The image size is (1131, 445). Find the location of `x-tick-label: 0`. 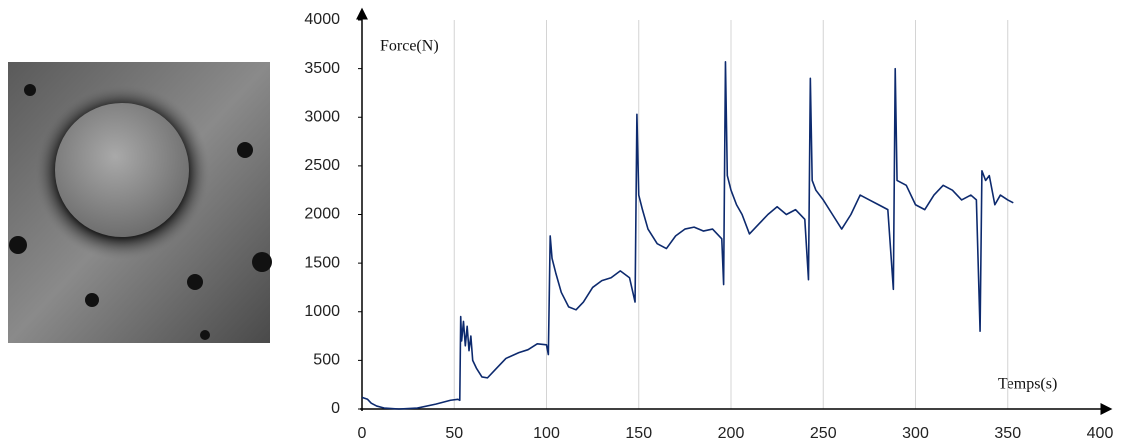

x-tick-label: 0 is located at coordinates (362, 433).